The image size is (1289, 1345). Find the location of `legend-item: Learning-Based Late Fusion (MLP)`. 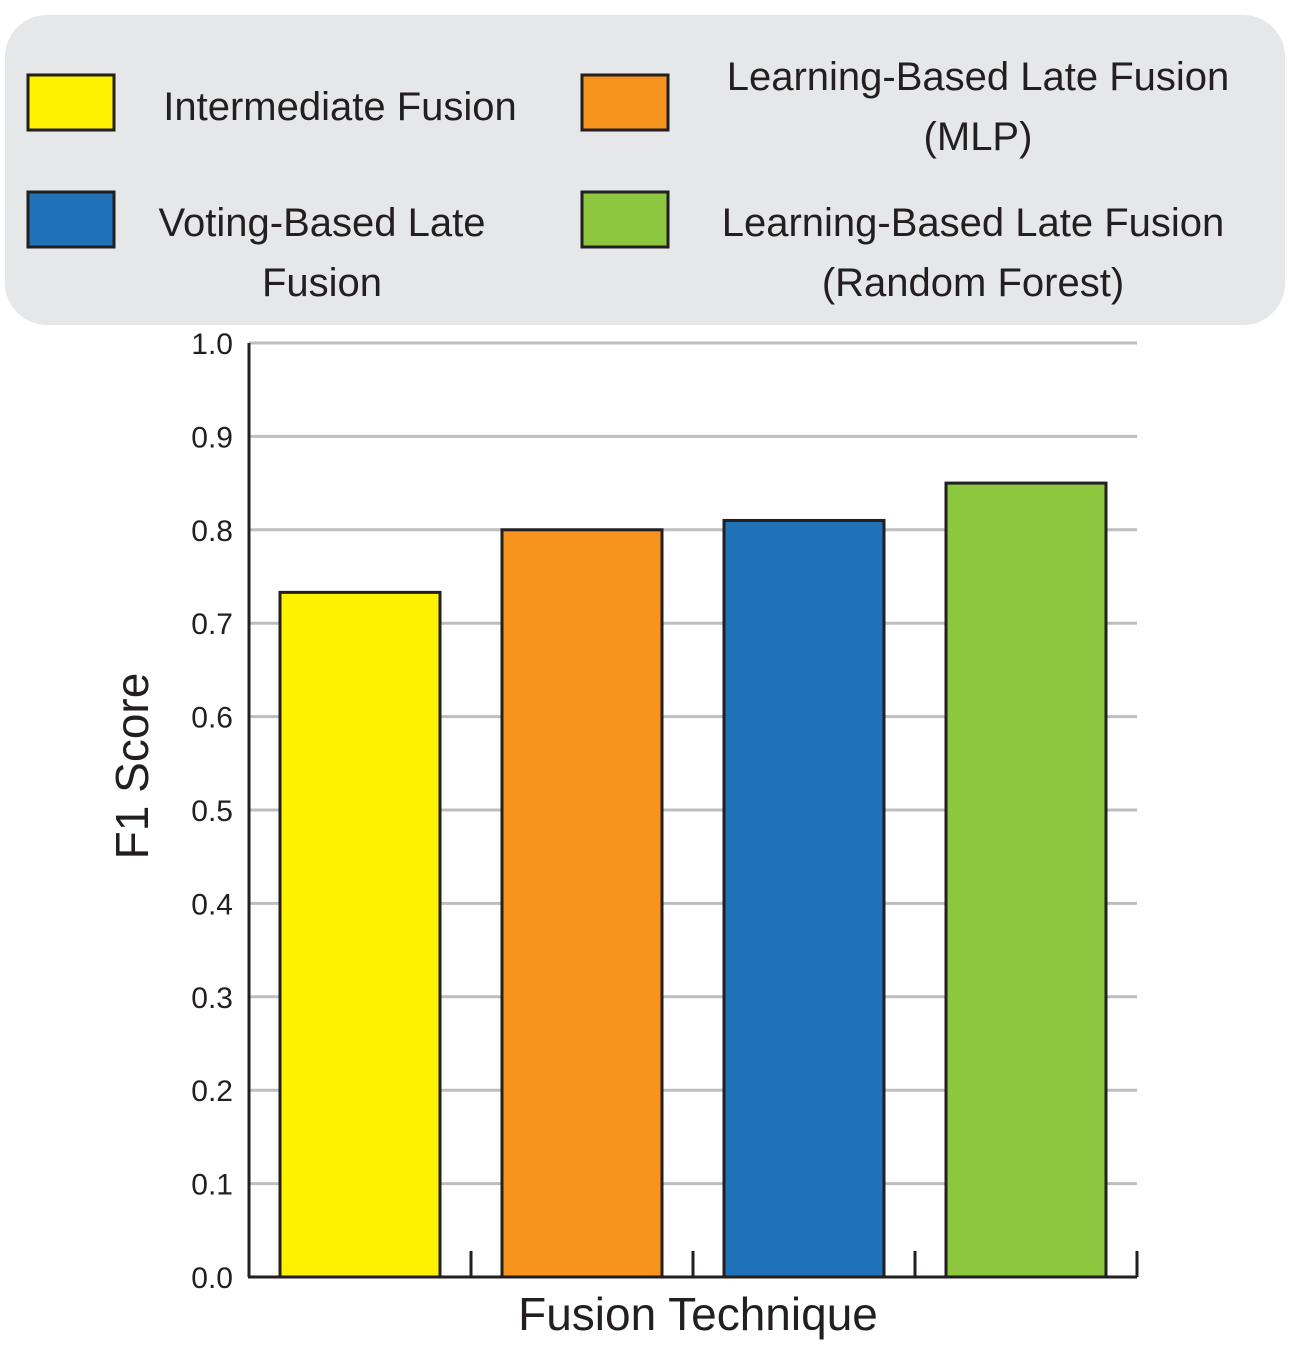

legend-item: Learning-Based Late Fusion (MLP) is located at coordinates (905, 107).